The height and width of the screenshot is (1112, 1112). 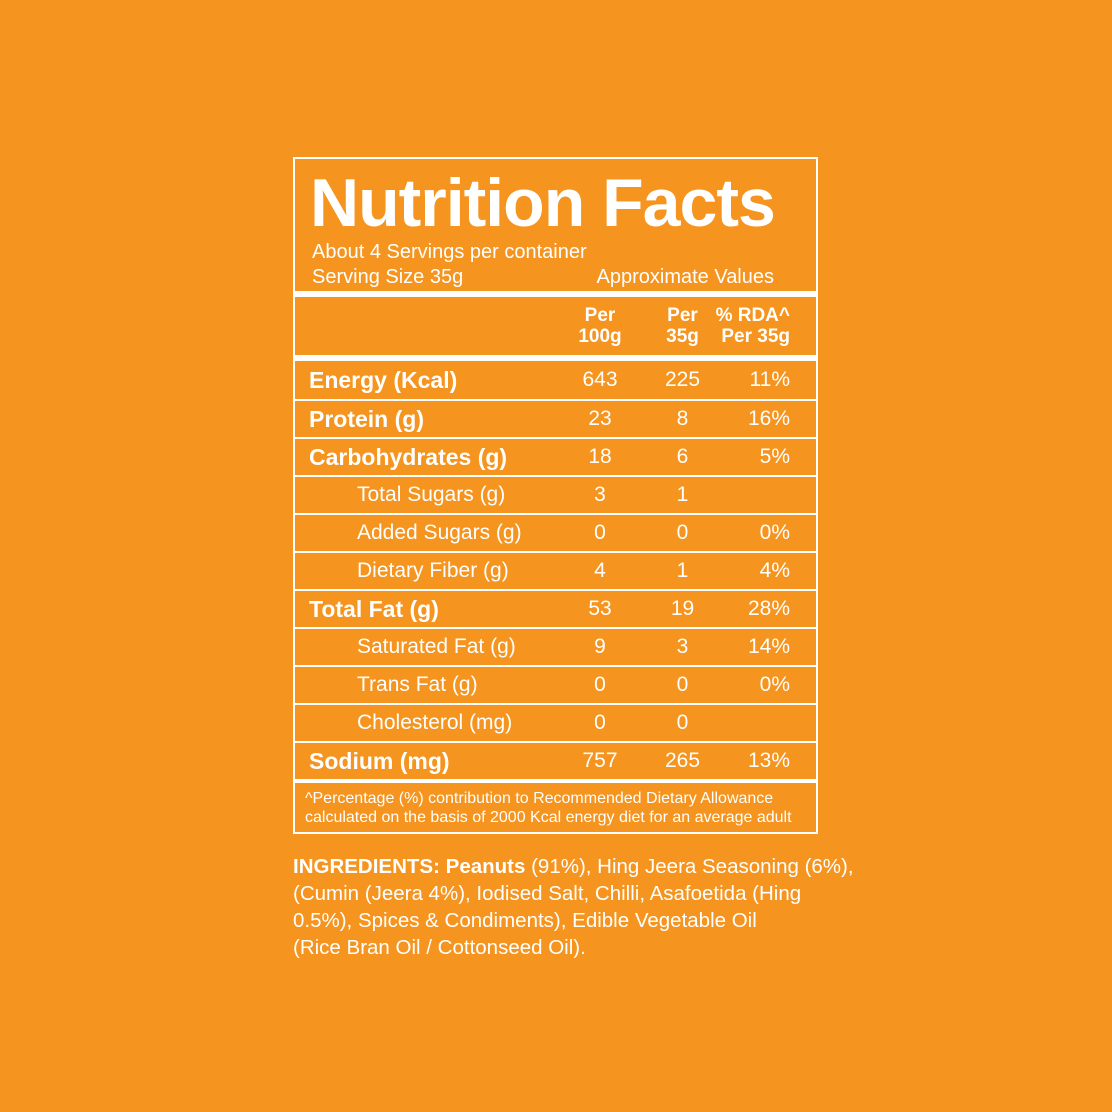 I want to click on nutrient-label: Energy (Kcal), so click(x=383, y=379).